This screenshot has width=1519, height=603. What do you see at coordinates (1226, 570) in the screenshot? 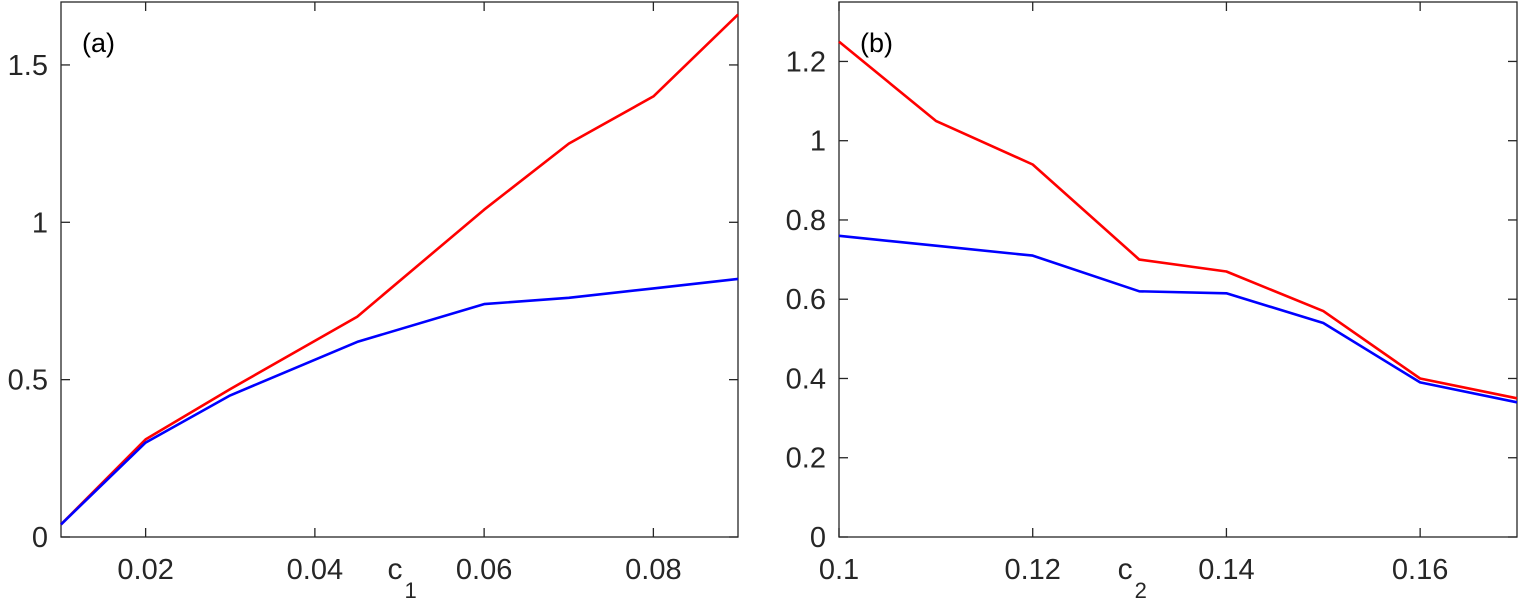
I see `x-tick-label: 0.14` at bounding box center [1226, 570].